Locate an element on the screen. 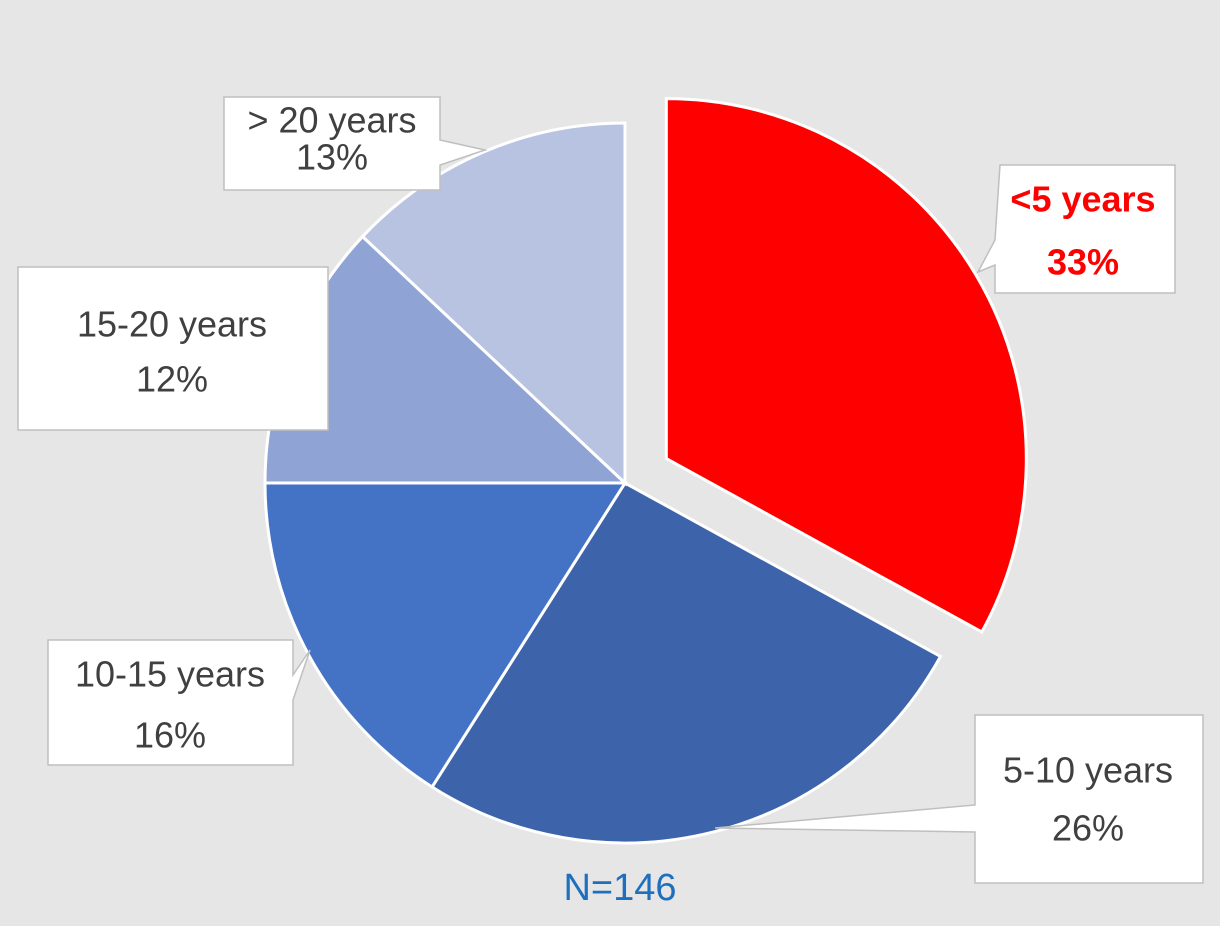 The image size is (1220, 926). value-label: 12% is located at coordinates (172, 379).